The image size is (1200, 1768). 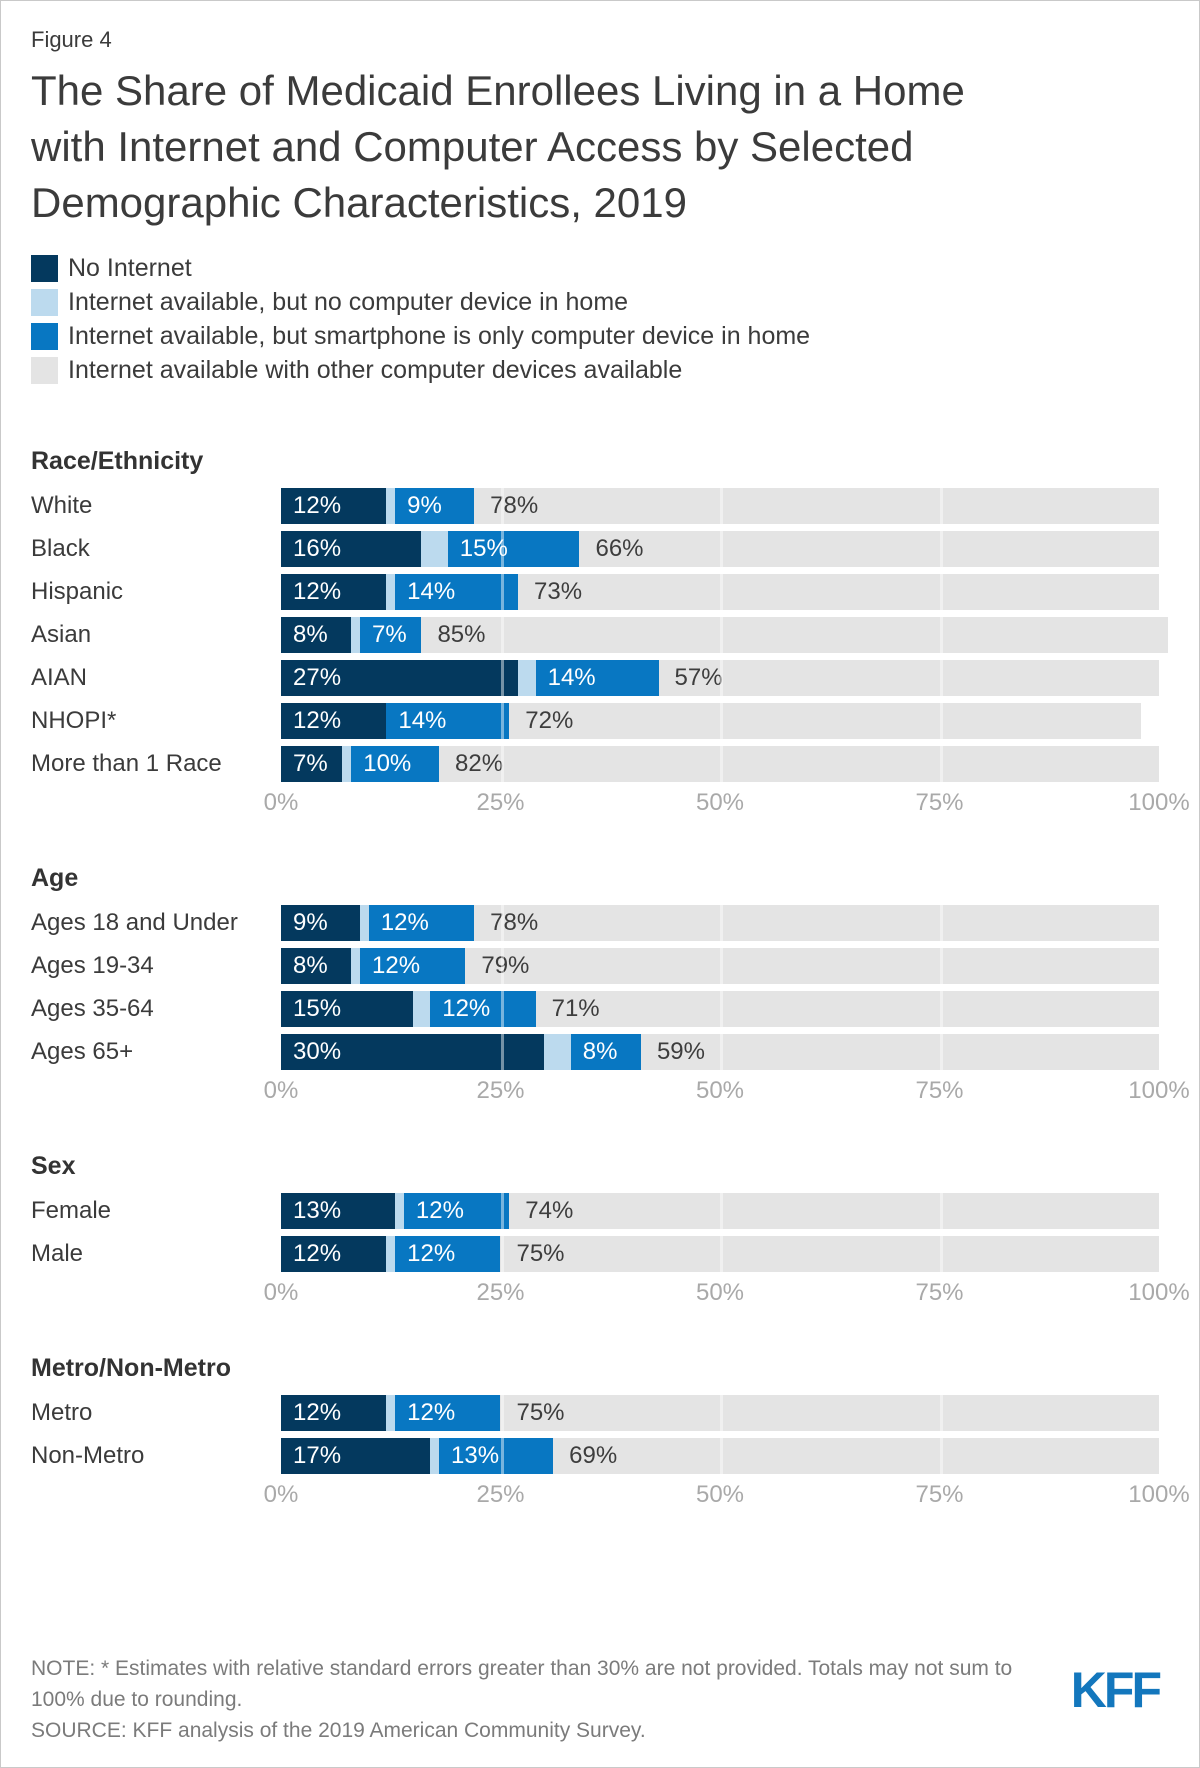 What do you see at coordinates (281, 1090) in the screenshot?
I see `axis-tick: 0%` at bounding box center [281, 1090].